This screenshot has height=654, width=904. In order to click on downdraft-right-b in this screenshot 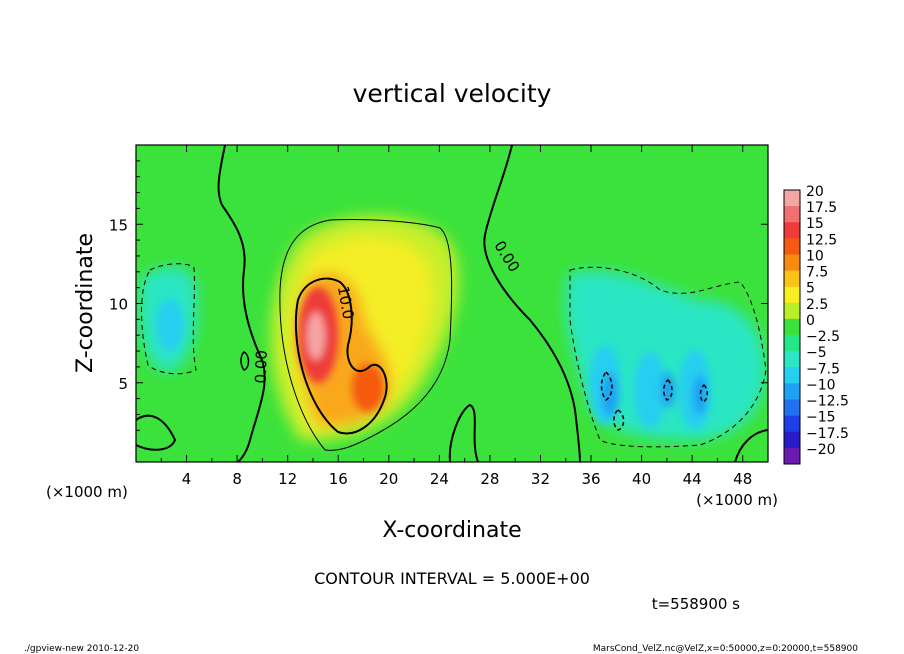, I will do `click(650, 390)`.